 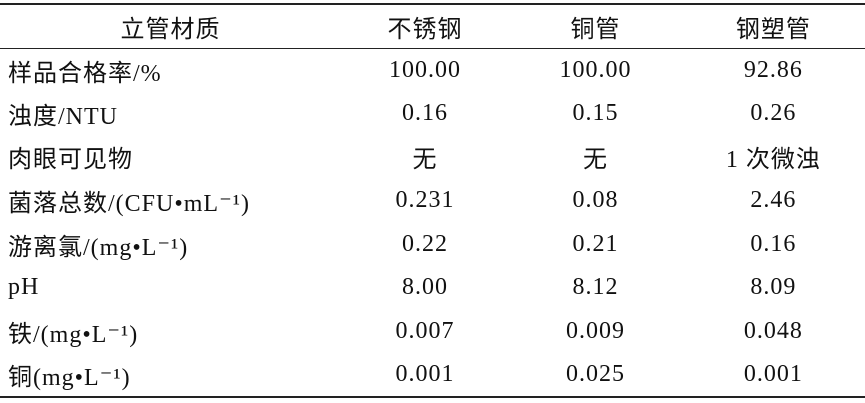 I want to click on table-row: pH 8.00 8.12 8.09, so click(x=432, y=288).